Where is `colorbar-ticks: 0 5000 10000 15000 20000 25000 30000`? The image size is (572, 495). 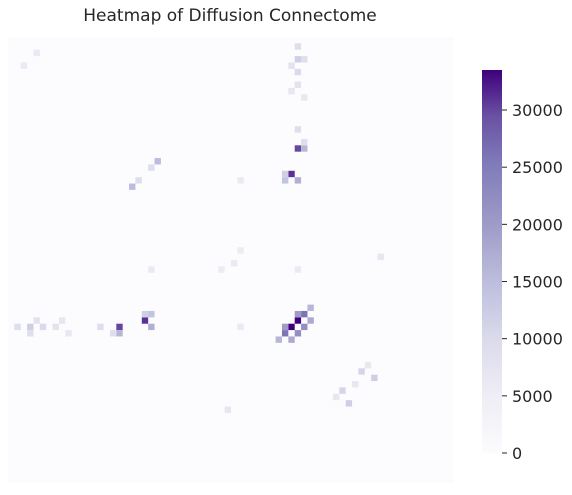
colorbar-ticks: 0 5000 10000 15000 20000 25000 30000 is located at coordinates (532, 282).